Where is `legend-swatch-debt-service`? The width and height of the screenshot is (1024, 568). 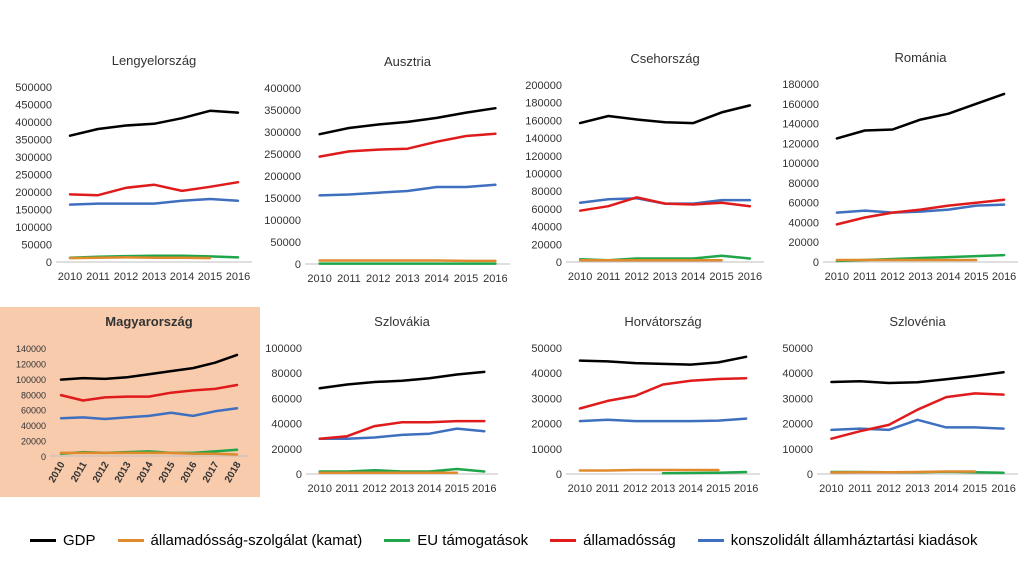 legend-swatch-debt-service is located at coordinates (130, 540).